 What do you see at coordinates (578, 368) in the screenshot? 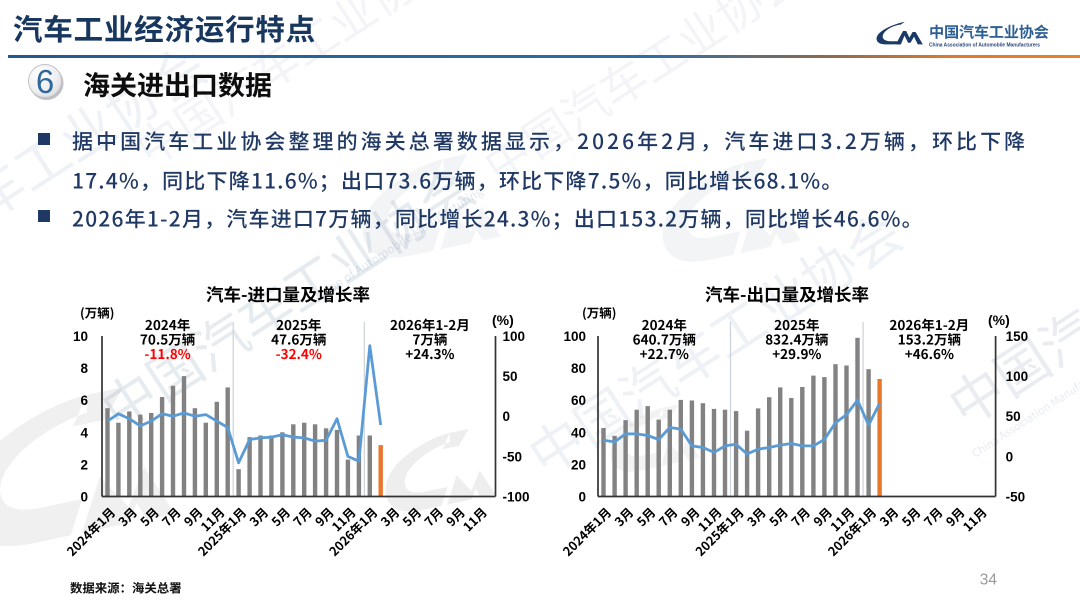
I see `svg-text: 80` at bounding box center [578, 368].